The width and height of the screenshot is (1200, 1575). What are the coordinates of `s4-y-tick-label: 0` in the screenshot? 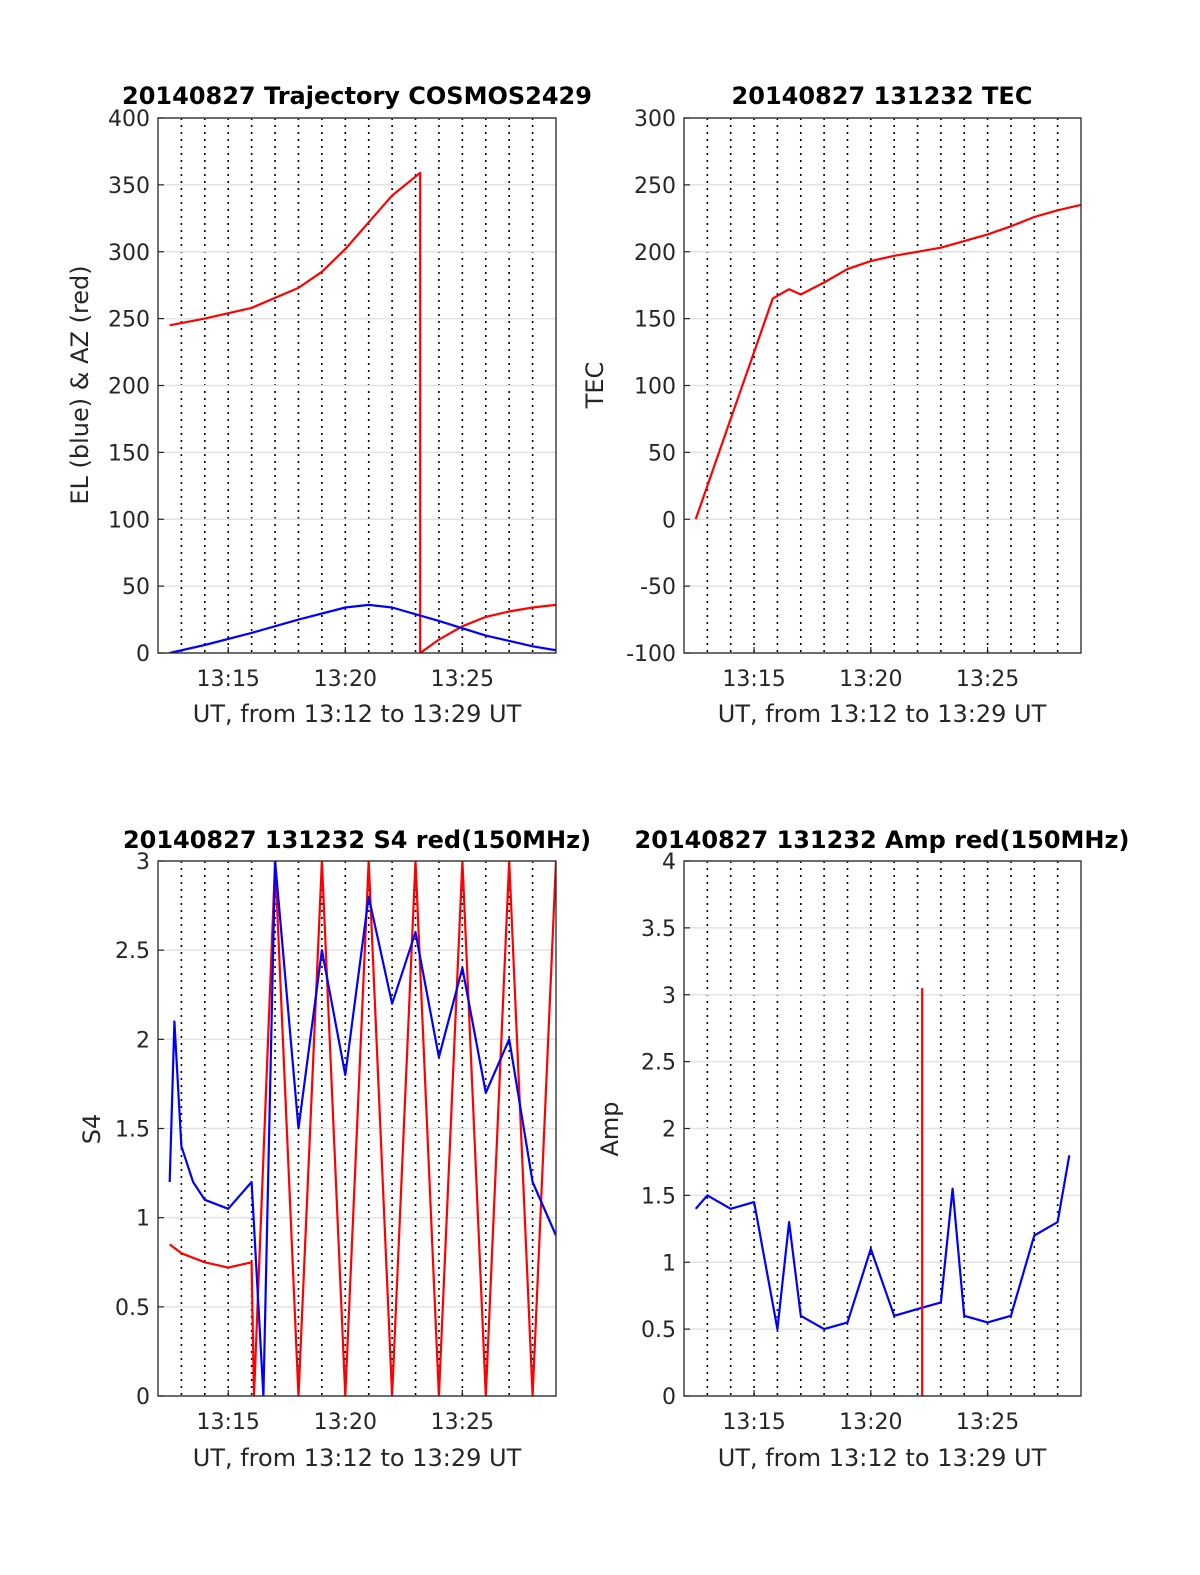 It's located at (143, 1397).